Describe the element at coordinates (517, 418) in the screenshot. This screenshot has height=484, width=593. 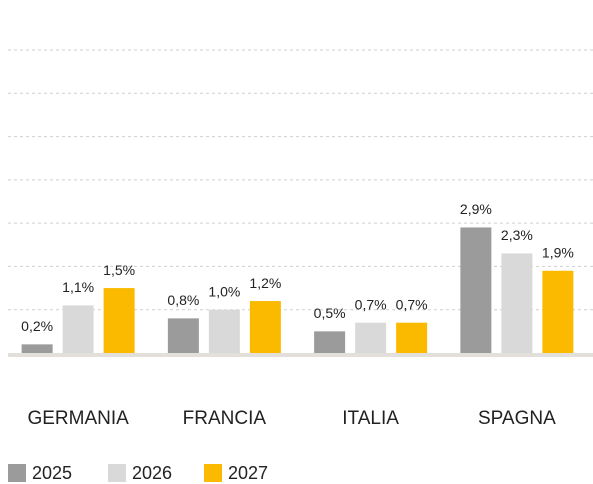
I see `x-tick-label: SPAGNA` at that location.